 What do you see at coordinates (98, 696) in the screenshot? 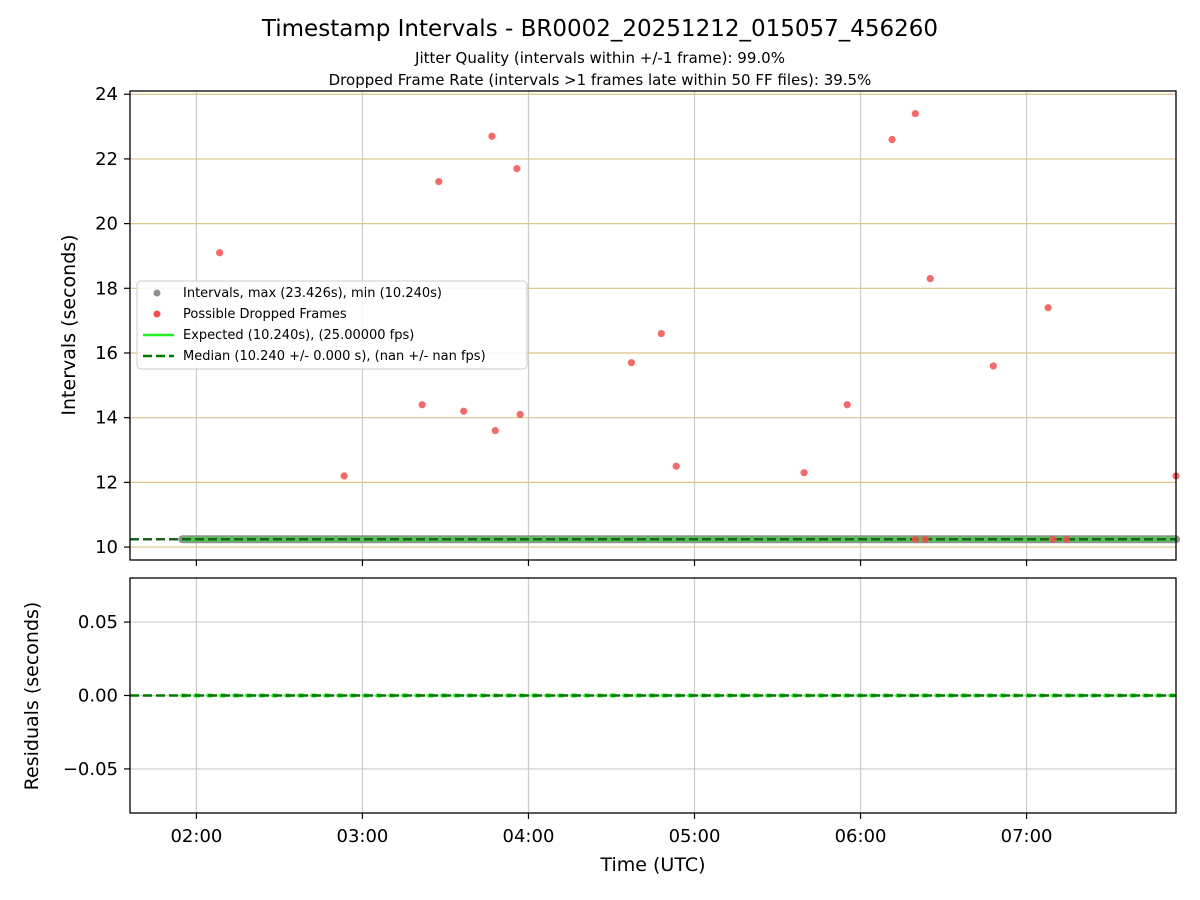
I see `residuals-y-tick-label: 0.00` at bounding box center [98, 696].